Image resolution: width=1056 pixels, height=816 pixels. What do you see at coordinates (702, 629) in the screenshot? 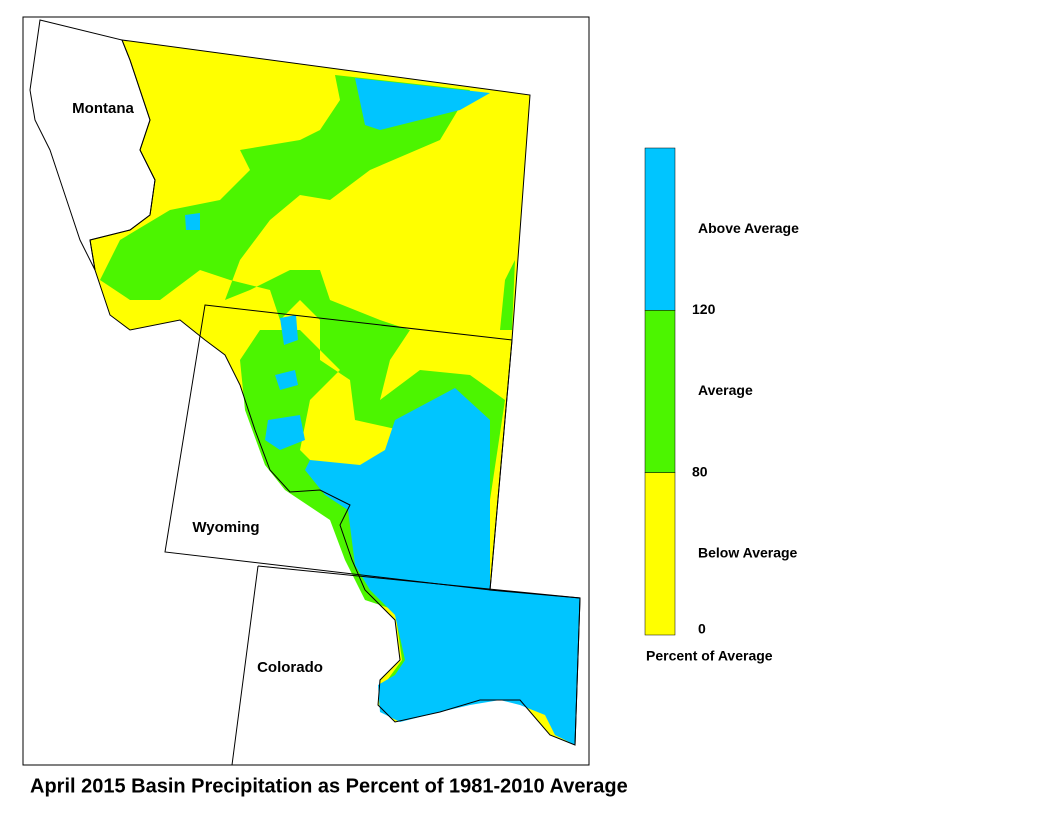
I see `legend-break: 0` at bounding box center [702, 629].